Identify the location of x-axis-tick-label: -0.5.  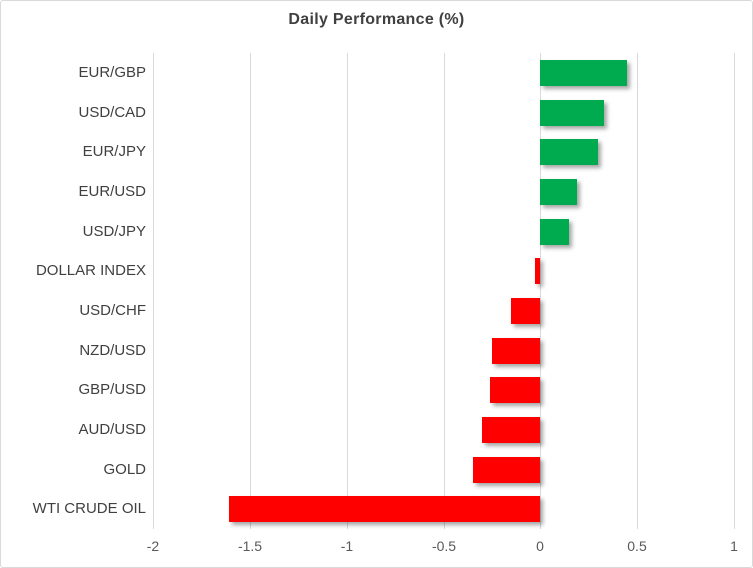
(444, 546).